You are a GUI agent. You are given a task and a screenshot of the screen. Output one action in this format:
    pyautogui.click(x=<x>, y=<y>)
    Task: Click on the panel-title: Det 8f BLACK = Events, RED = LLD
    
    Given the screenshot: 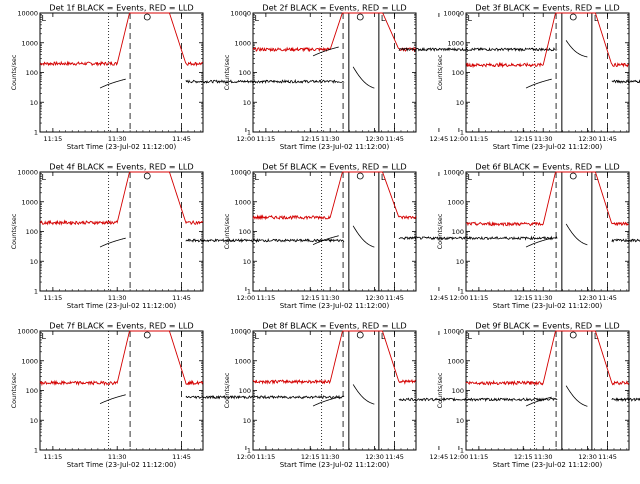 What is the action you would take?
    pyautogui.click(x=334, y=326)
    